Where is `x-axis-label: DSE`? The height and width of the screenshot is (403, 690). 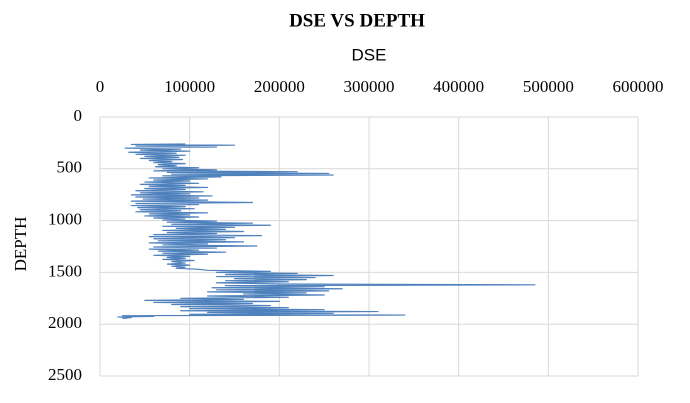 x-axis-label: DSE is located at coordinates (369, 54).